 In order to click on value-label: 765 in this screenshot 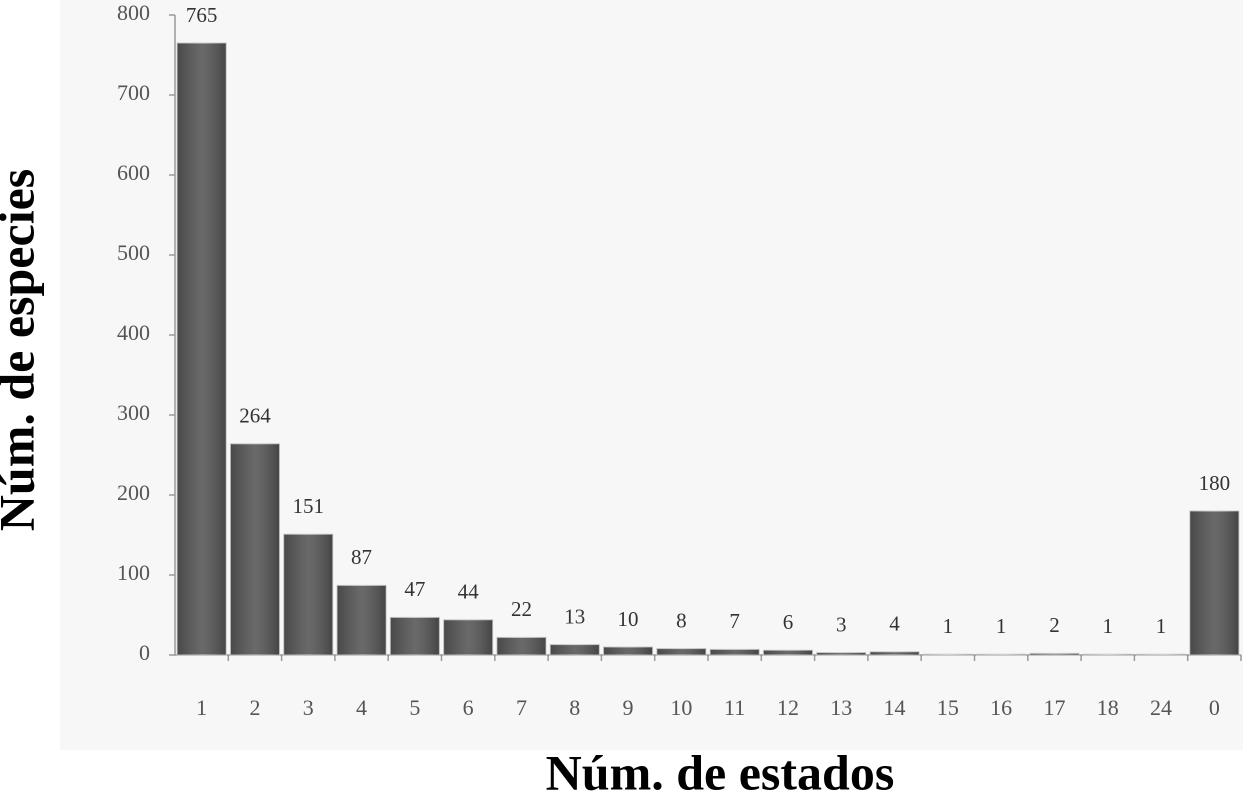, I will do `click(202, 15)`.